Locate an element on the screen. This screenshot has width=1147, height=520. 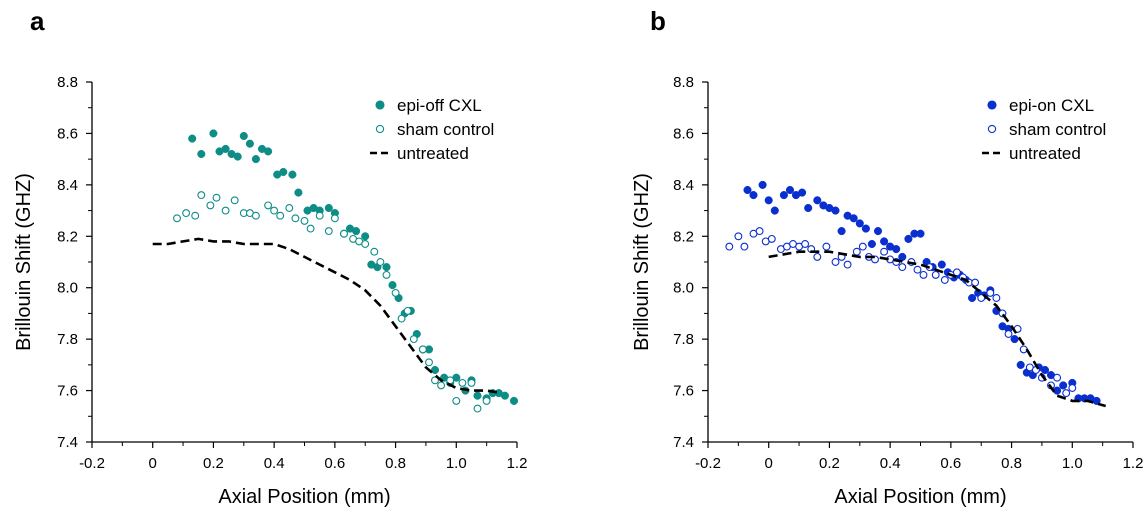
legend-label: epi-off CXL is located at coordinates (439, 105).